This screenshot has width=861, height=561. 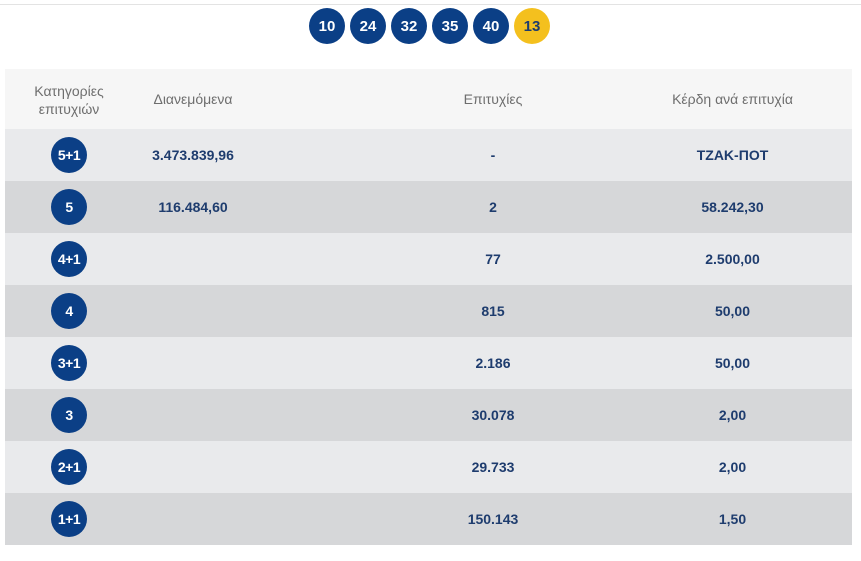 I want to click on prize-cell: ΤΖΑΚ-ΠΟΤ, so click(x=732, y=155).